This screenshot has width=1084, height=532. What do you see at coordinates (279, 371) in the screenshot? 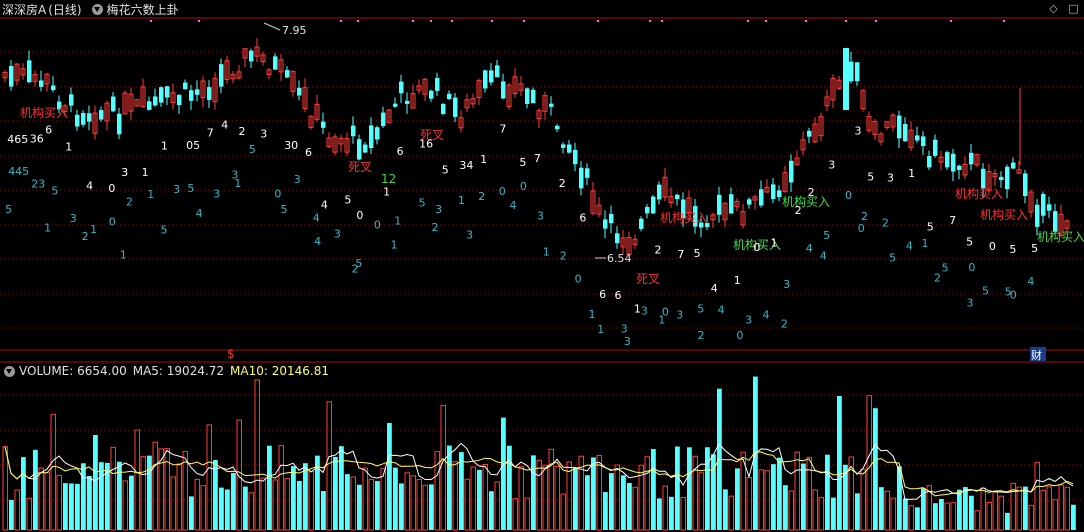
I see `ma10-label: MA10: 20146.81` at bounding box center [279, 371].